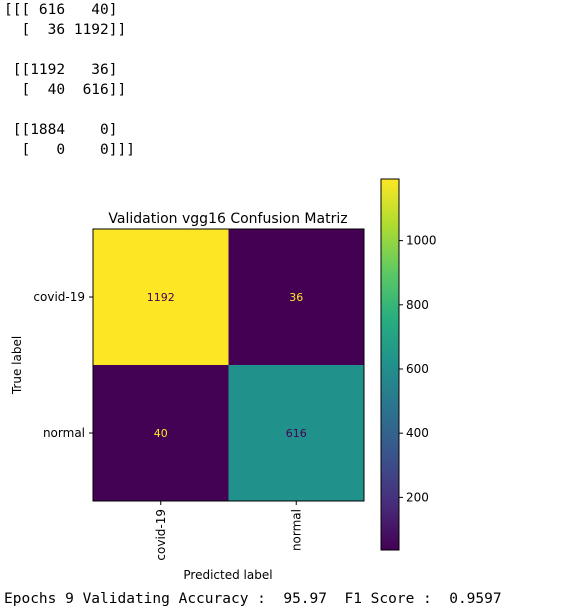  I want to click on chart-title: Validation vgg16 Confusion Matriz, so click(227, 219).